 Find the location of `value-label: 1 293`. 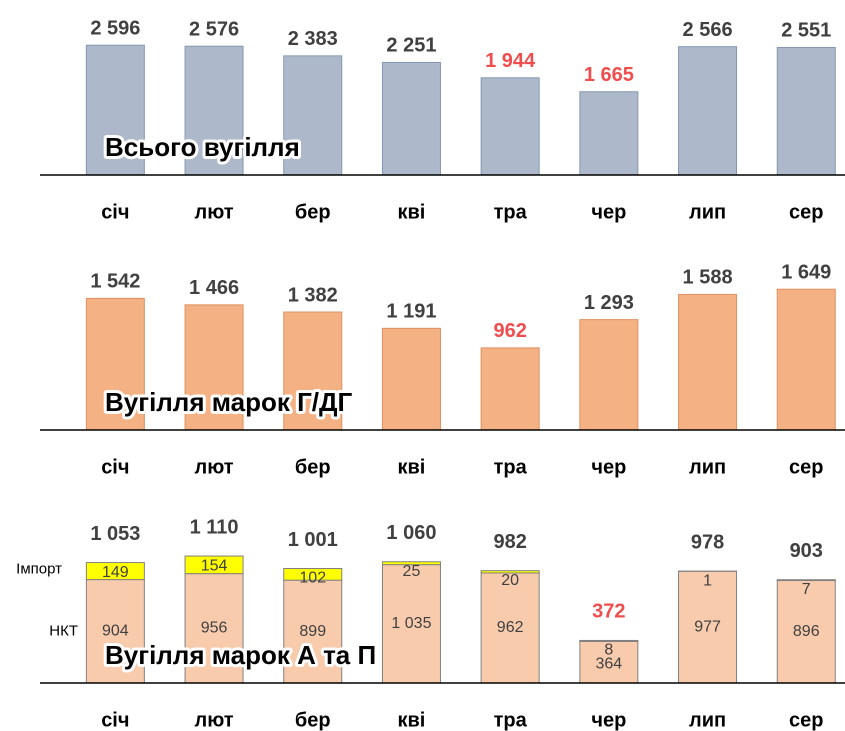

value-label: 1 293 is located at coordinates (609, 303).